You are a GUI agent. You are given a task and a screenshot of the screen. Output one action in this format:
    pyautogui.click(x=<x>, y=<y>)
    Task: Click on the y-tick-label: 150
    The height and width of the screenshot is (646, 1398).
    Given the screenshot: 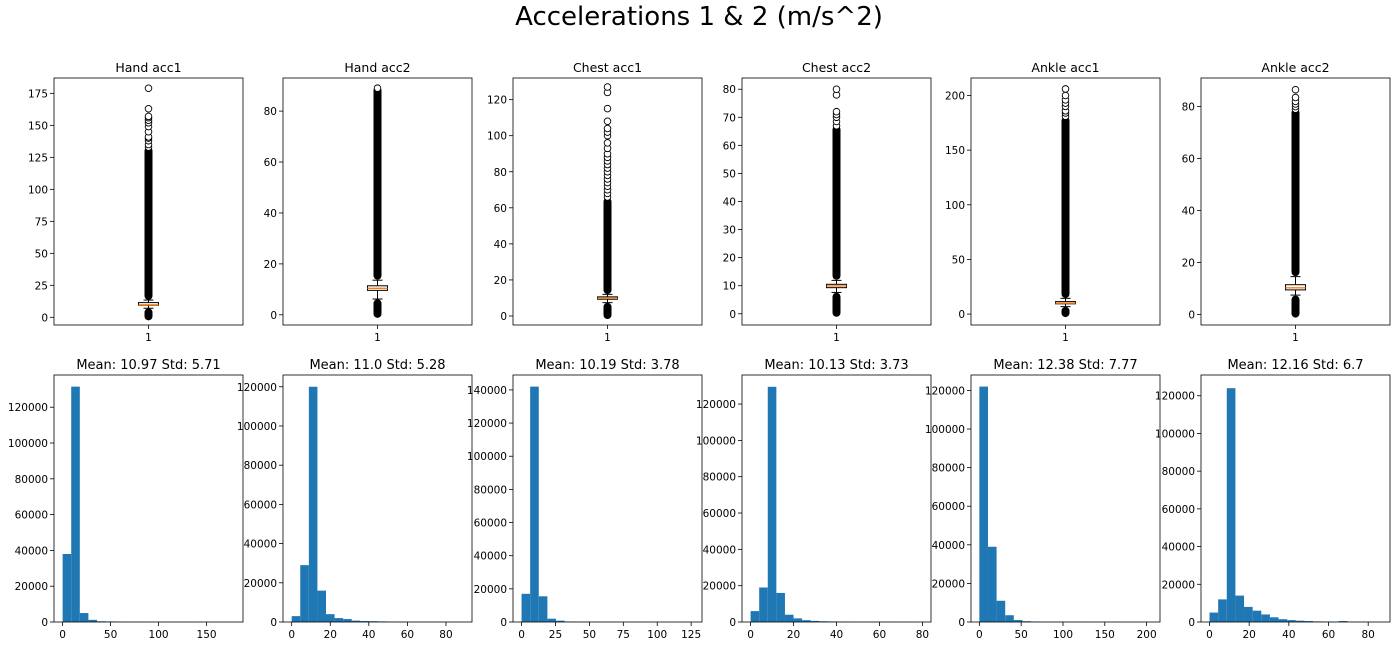 What is the action you would take?
    pyautogui.click(x=38, y=126)
    